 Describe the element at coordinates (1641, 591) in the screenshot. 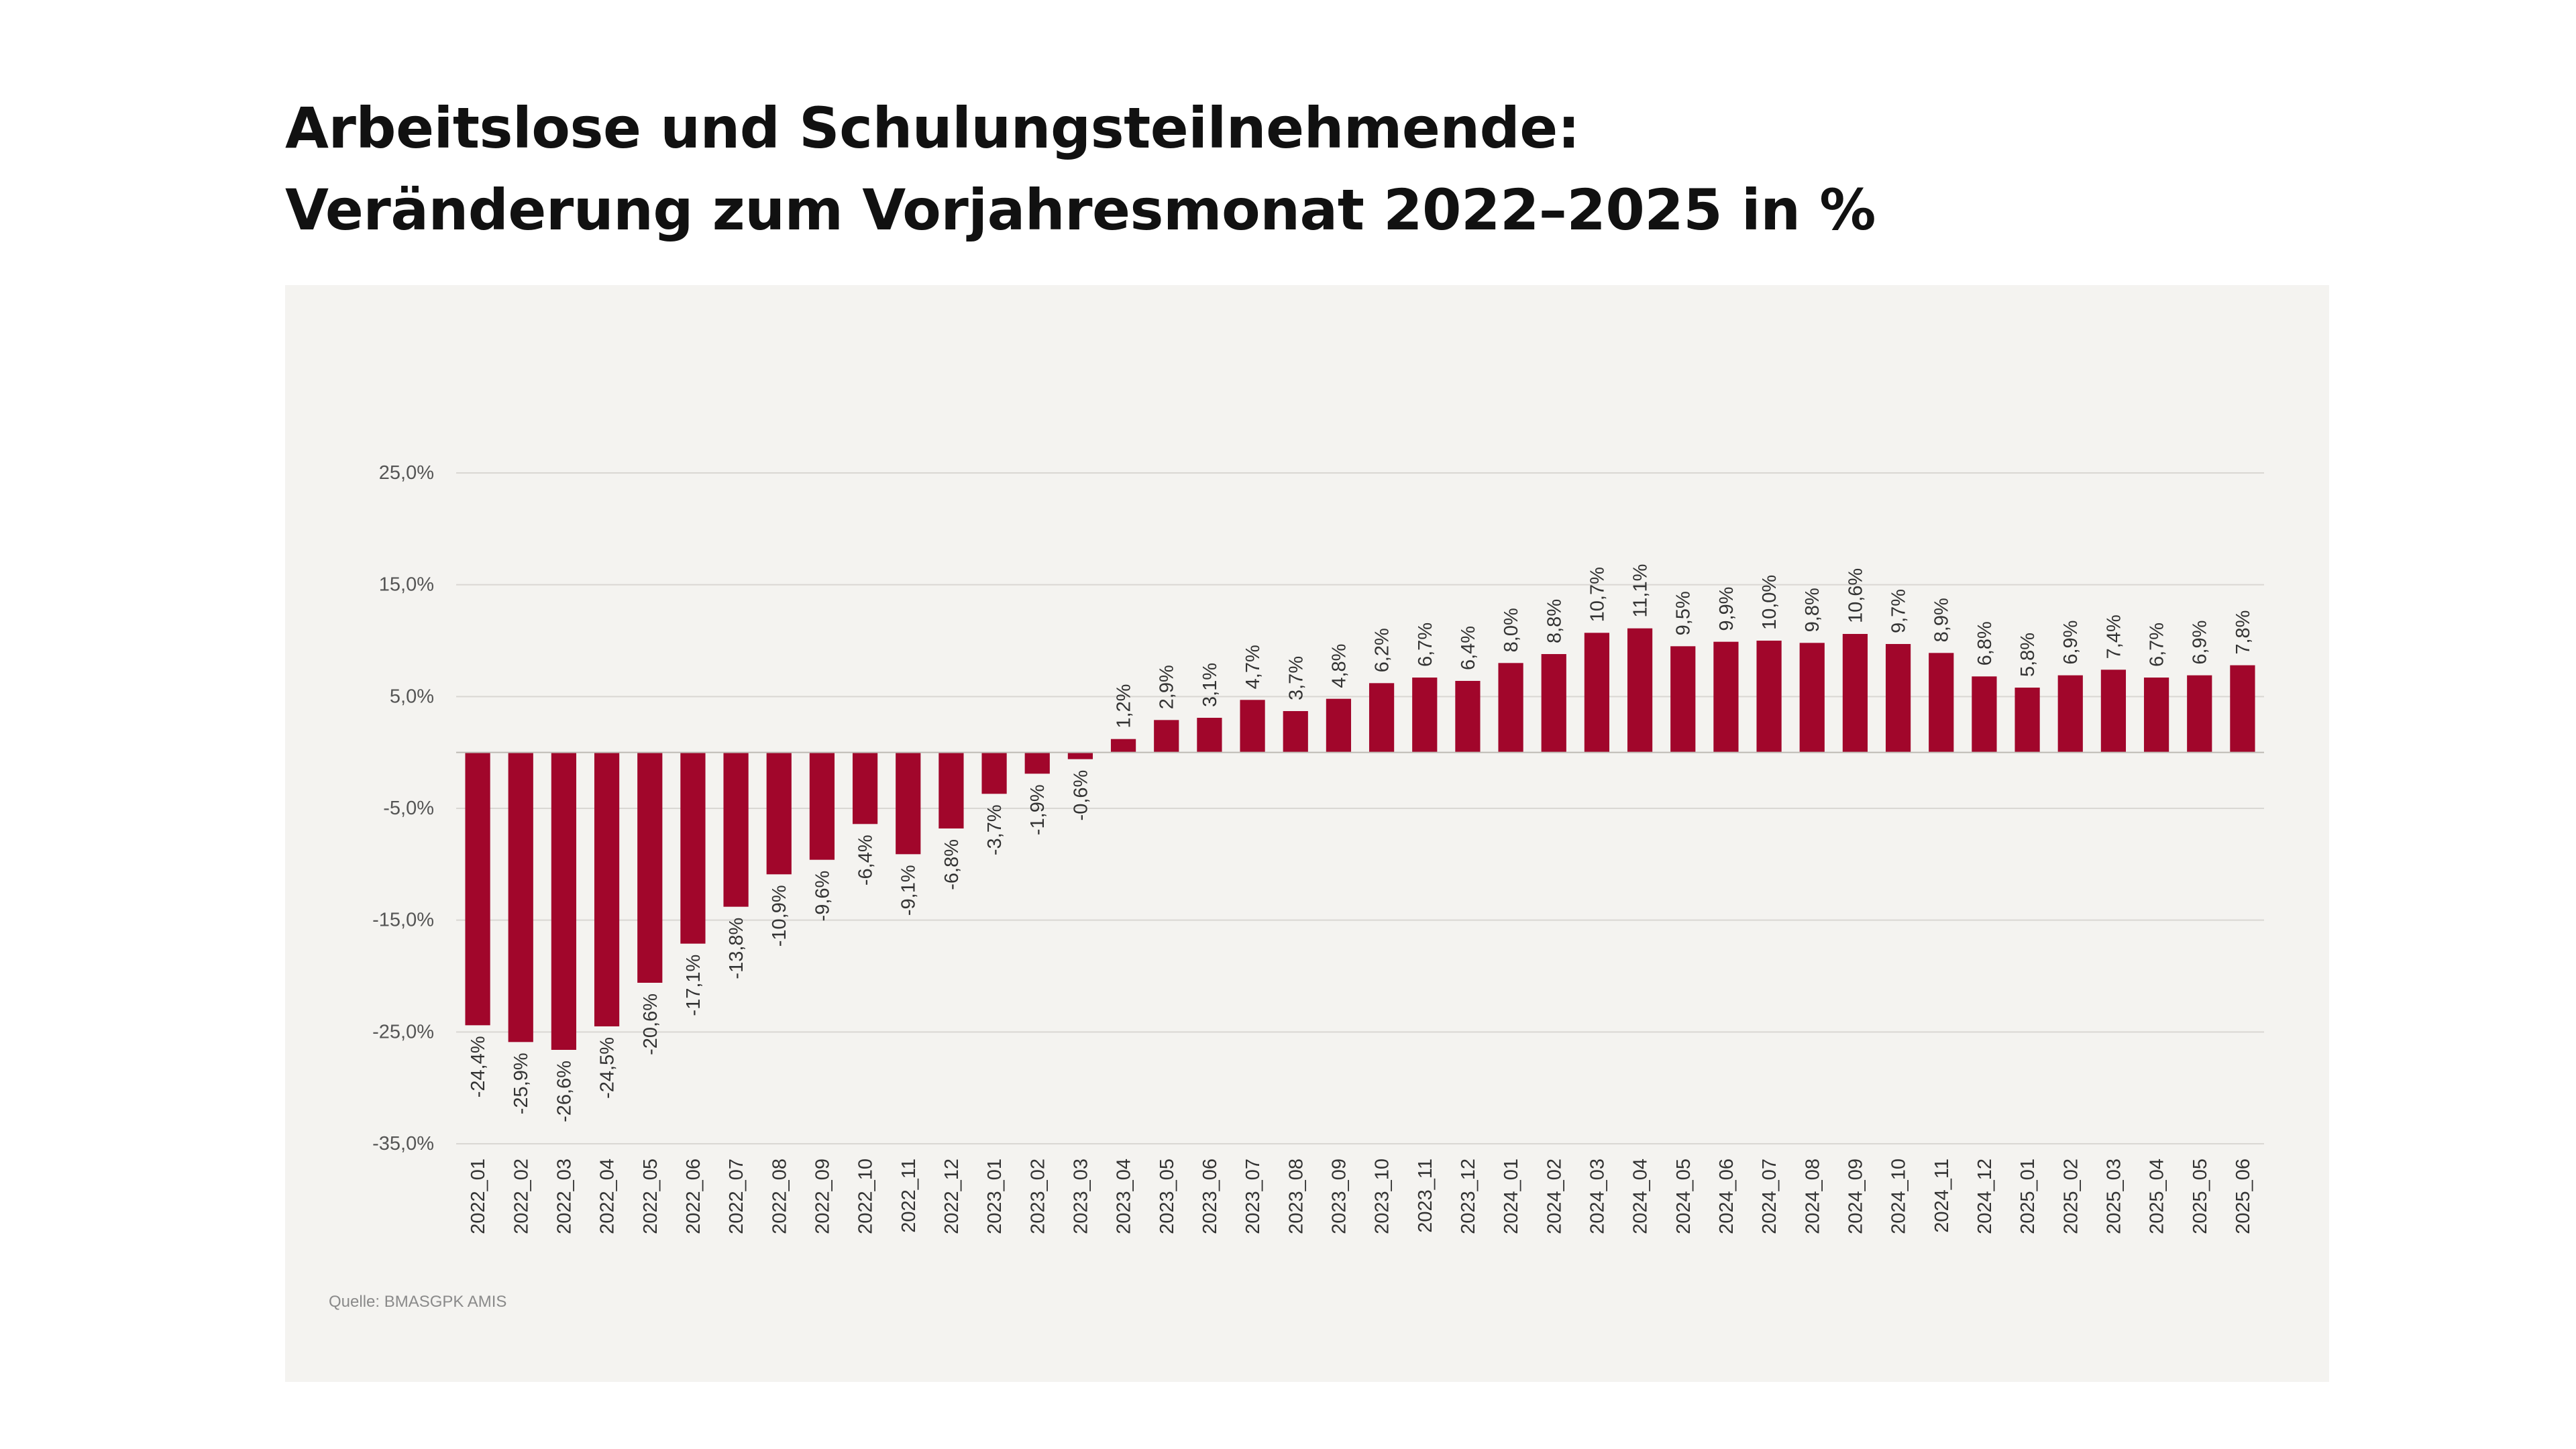

I see `data-label: 11,1%` at that location.